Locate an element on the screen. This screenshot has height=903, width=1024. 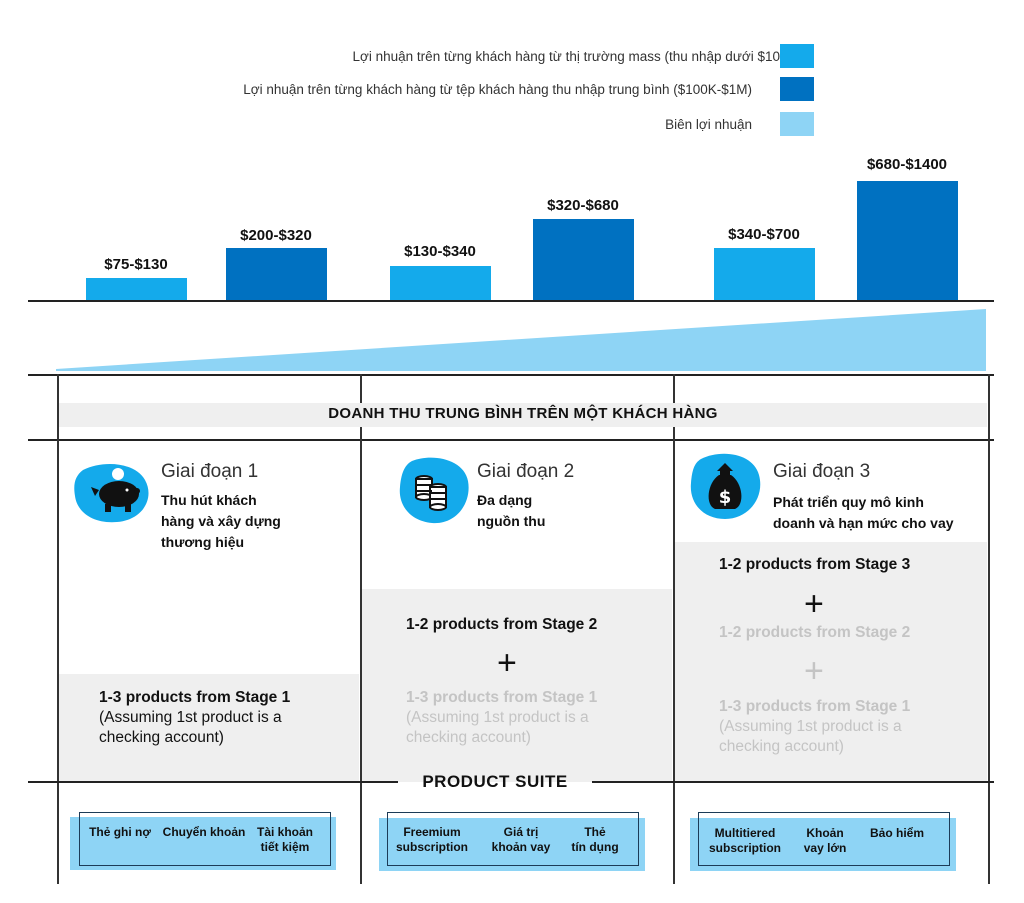
legend-label: Biên lợi nhuận is located at coordinates (708, 124).